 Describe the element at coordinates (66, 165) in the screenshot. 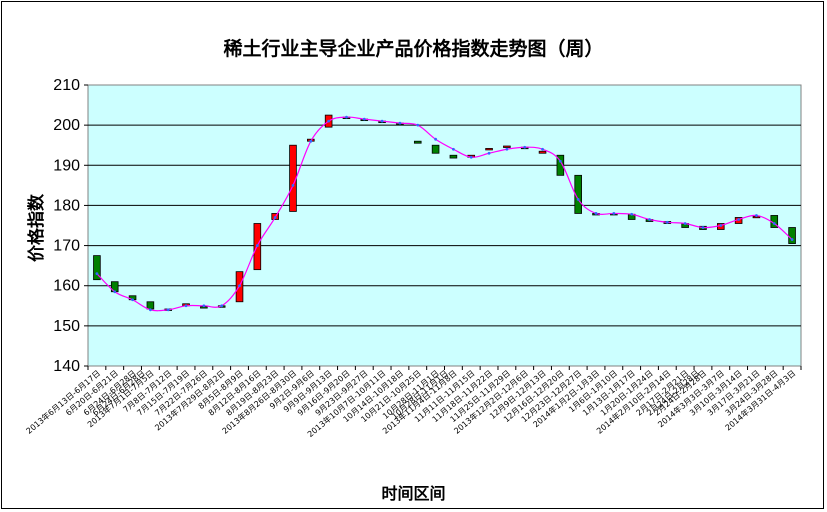

I see `y-tick-label: 190` at that location.